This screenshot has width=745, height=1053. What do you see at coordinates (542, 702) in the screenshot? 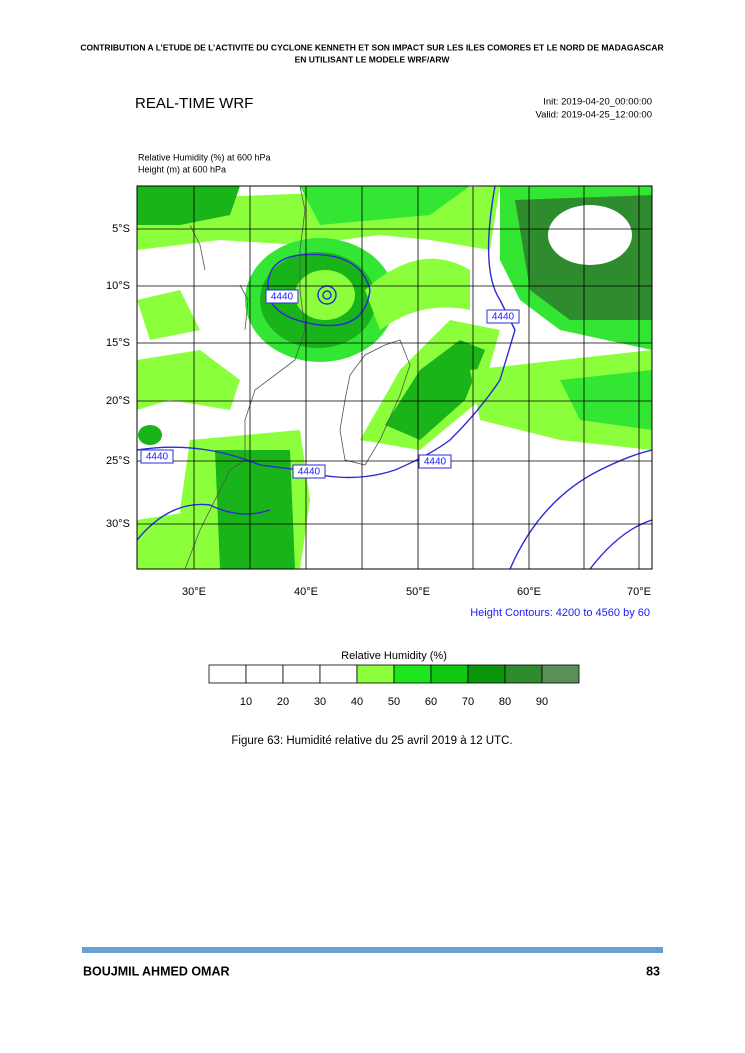
I see `colorbar-label: 90` at bounding box center [542, 702].